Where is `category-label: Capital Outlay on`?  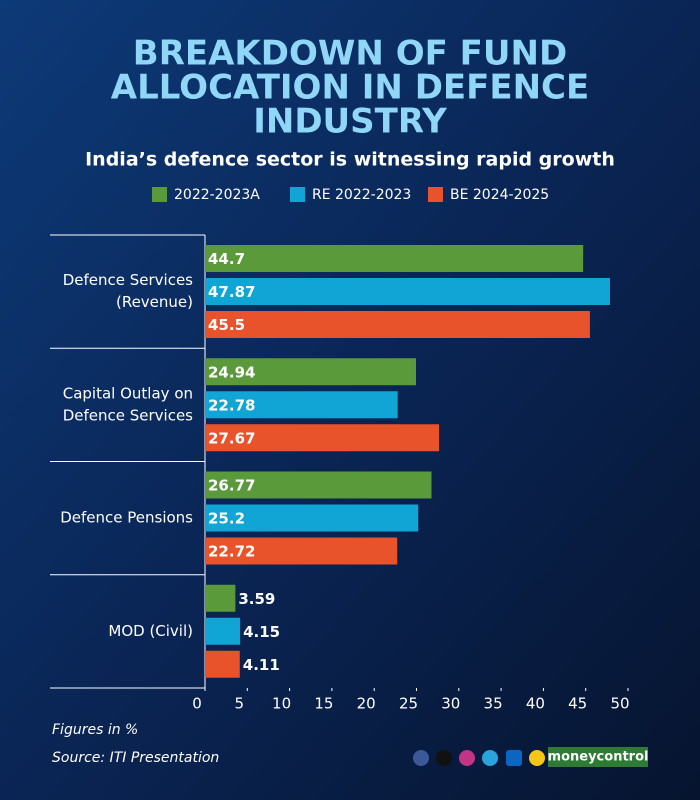 category-label: Capital Outlay on is located at coordinates (128, 393).